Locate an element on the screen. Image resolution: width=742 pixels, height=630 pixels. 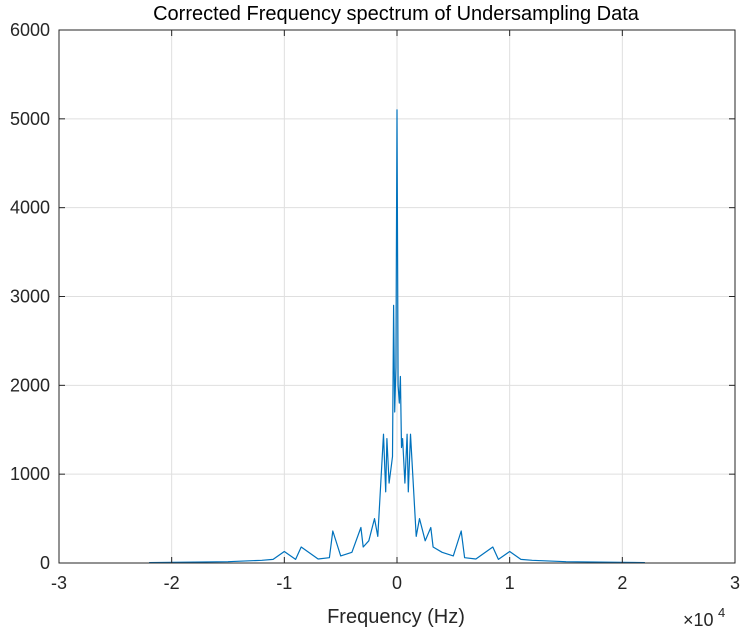
y-tick-label: 3000 is located at coordinates (30, 297).